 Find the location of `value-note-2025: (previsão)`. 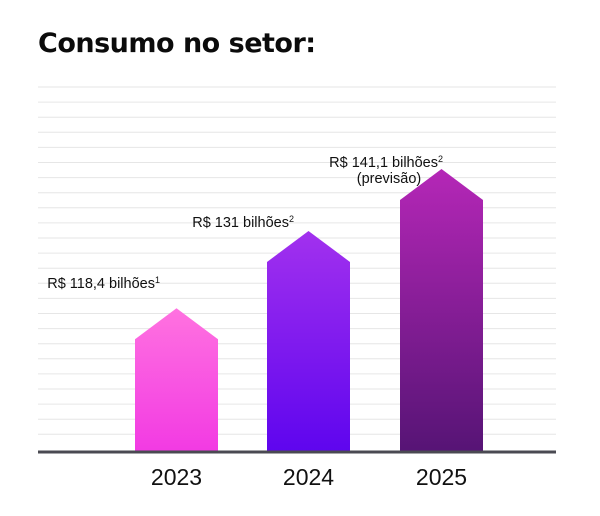

value-note-2025: (previsão) is located at coordinates (389, 179).